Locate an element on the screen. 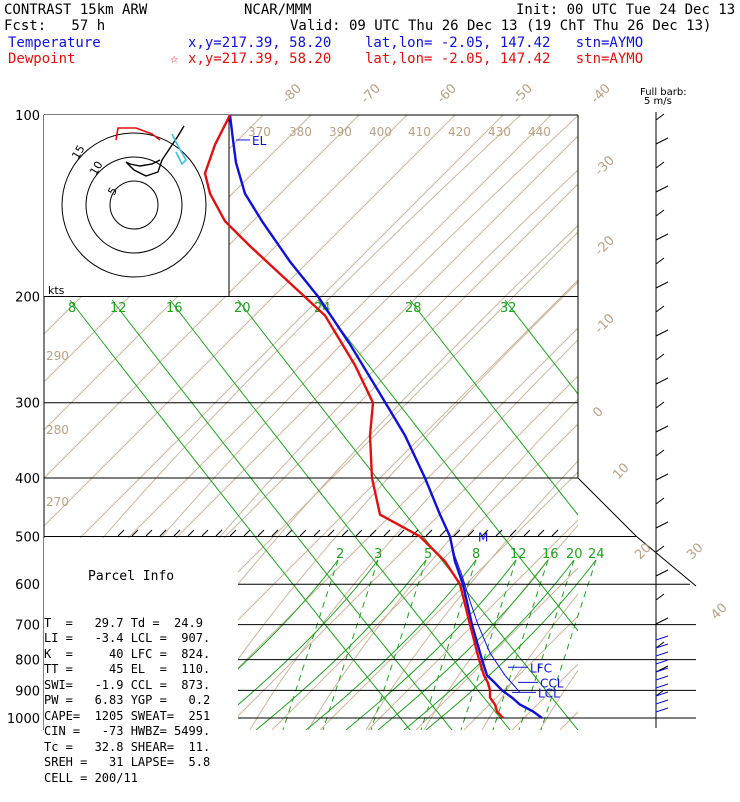  theta-label: 430 is located at coordinates (499, 132).